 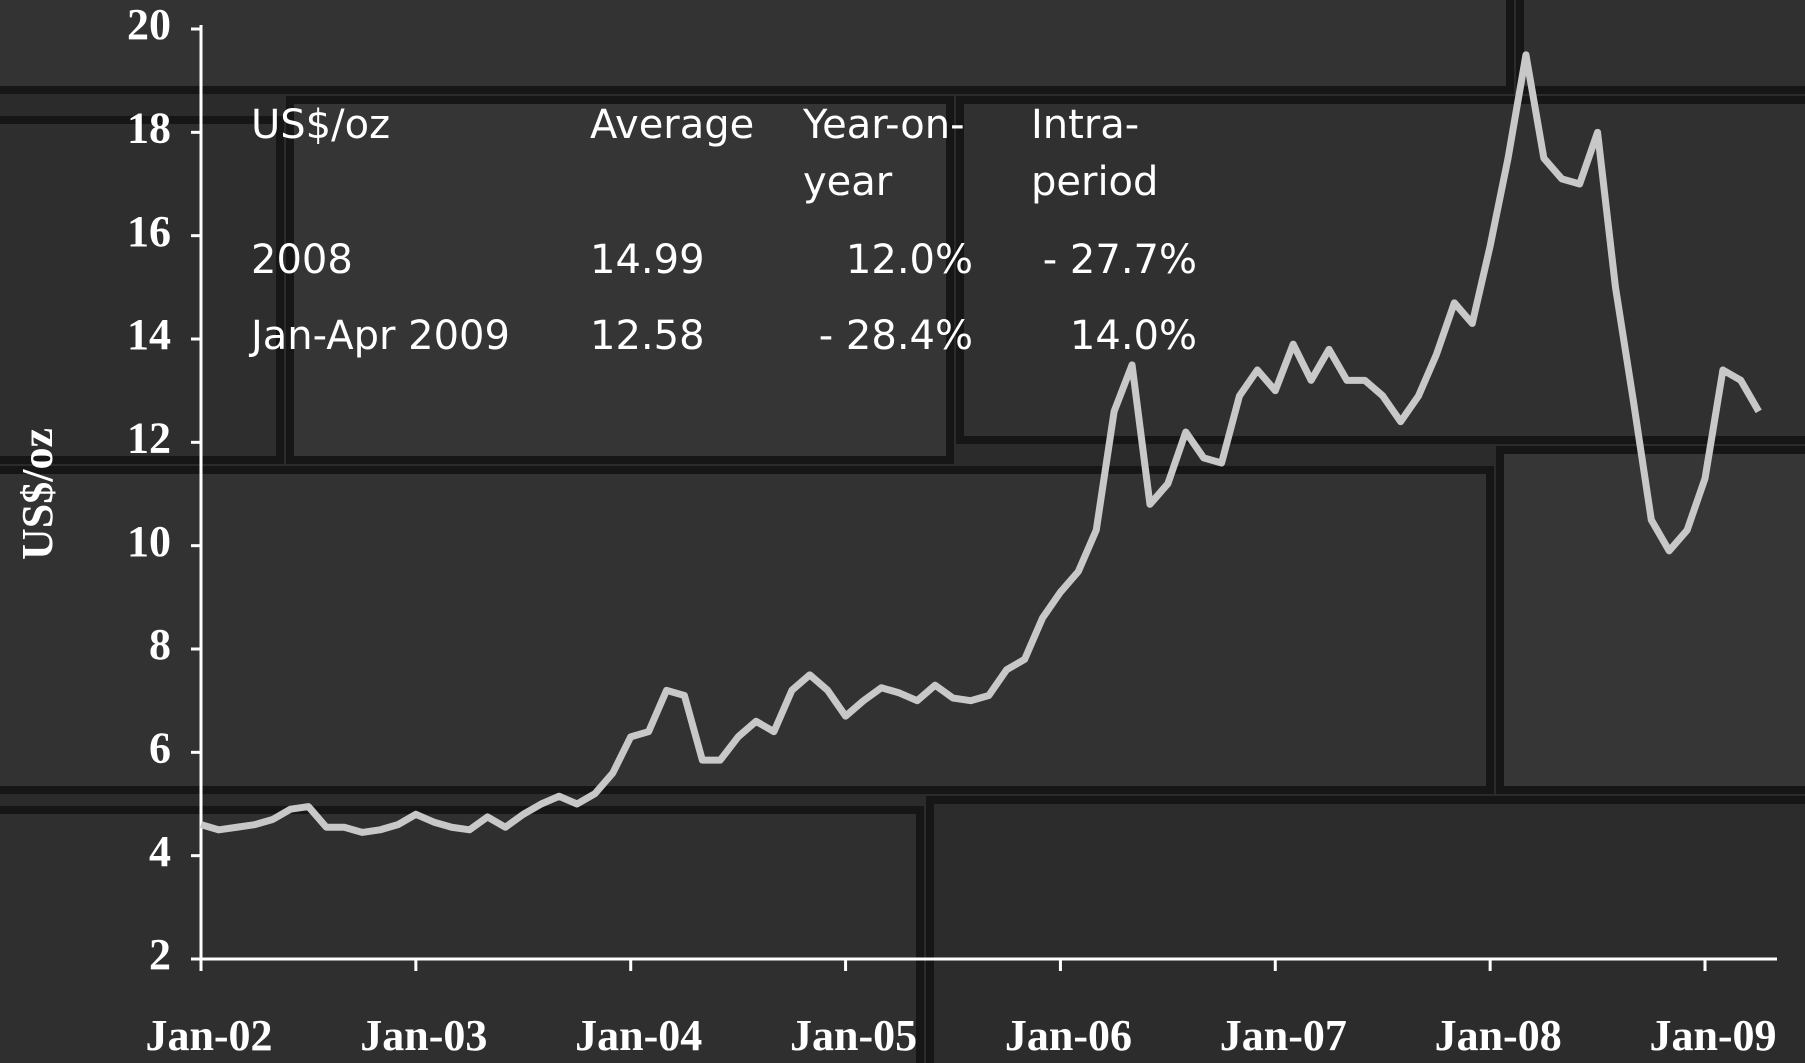 What do you see at coordinates (896, 336) in the screenshot?
I see `table-cell: - 28.4%` at bounding box center [896, 336].